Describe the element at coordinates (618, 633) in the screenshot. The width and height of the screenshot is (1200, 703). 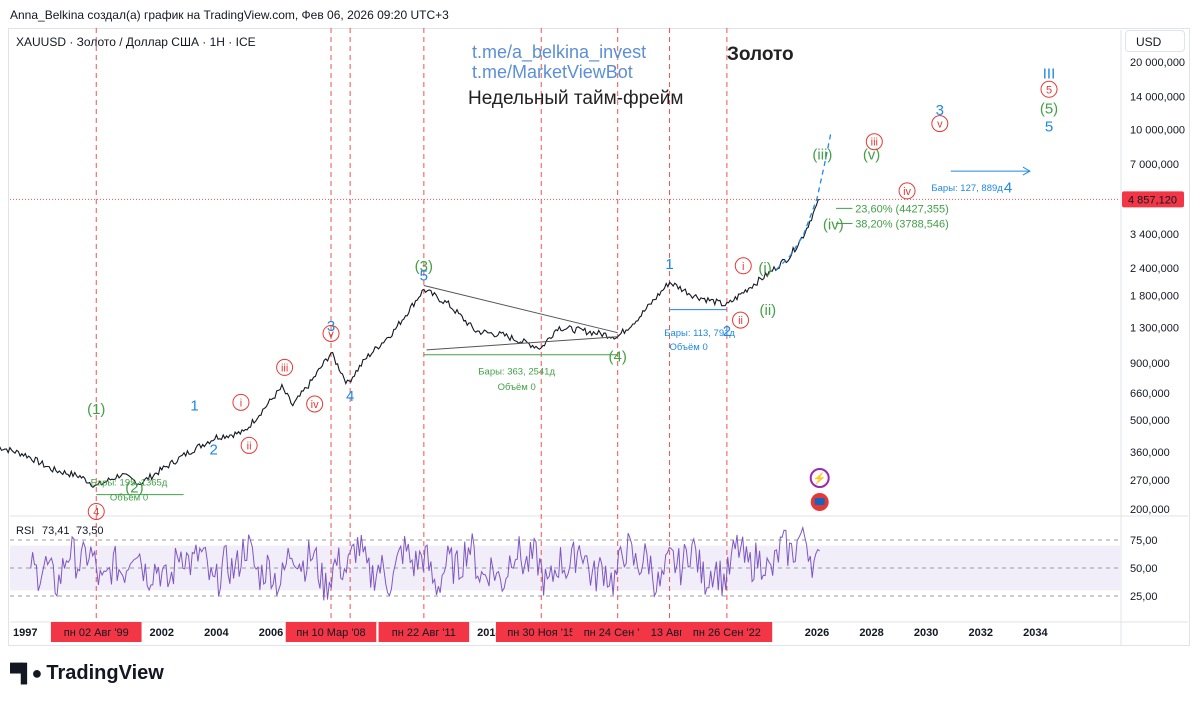
I see `date-flag-label: пн 24 Сен '18` at that location.